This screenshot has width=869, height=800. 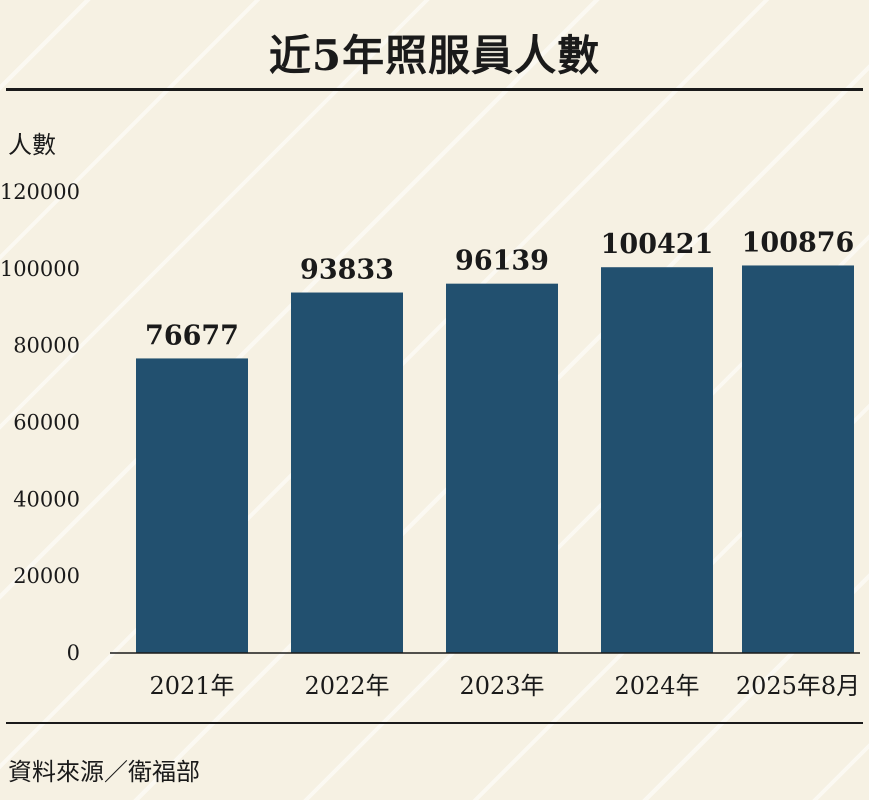 What do you see at coordinates (434, 55) in the screenshot?
I see `chart-title: 近5年照服員人數` at bounding box center [434, 55].